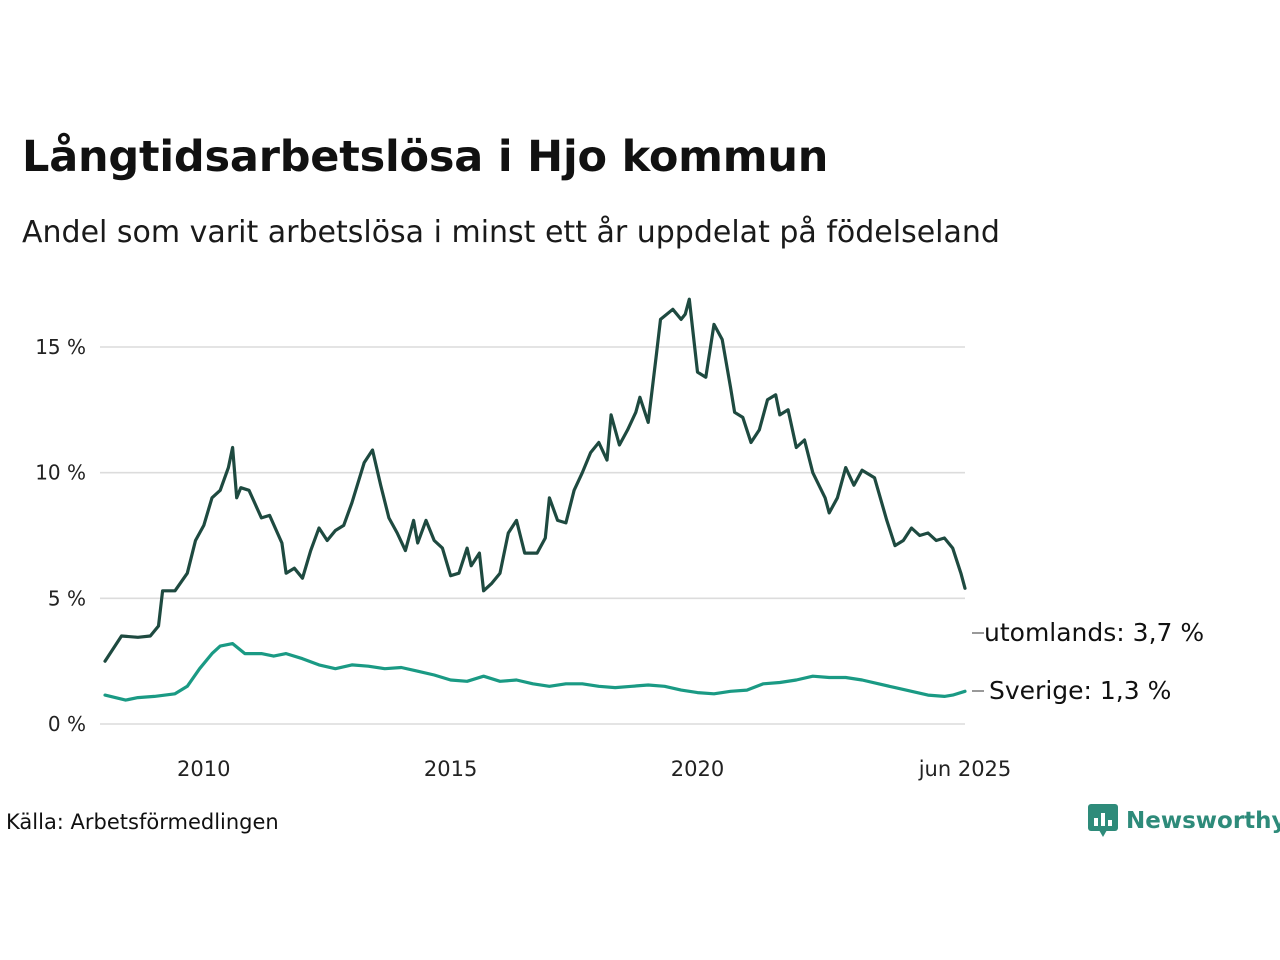 Image resolution: width=1280 pixels, height=960 pixels. What do you see at coordinates (1080, 690) in the screenshot?
I see `end-label-sverige: Sverige: 1,3 %` at bounding box center [1080, 690].